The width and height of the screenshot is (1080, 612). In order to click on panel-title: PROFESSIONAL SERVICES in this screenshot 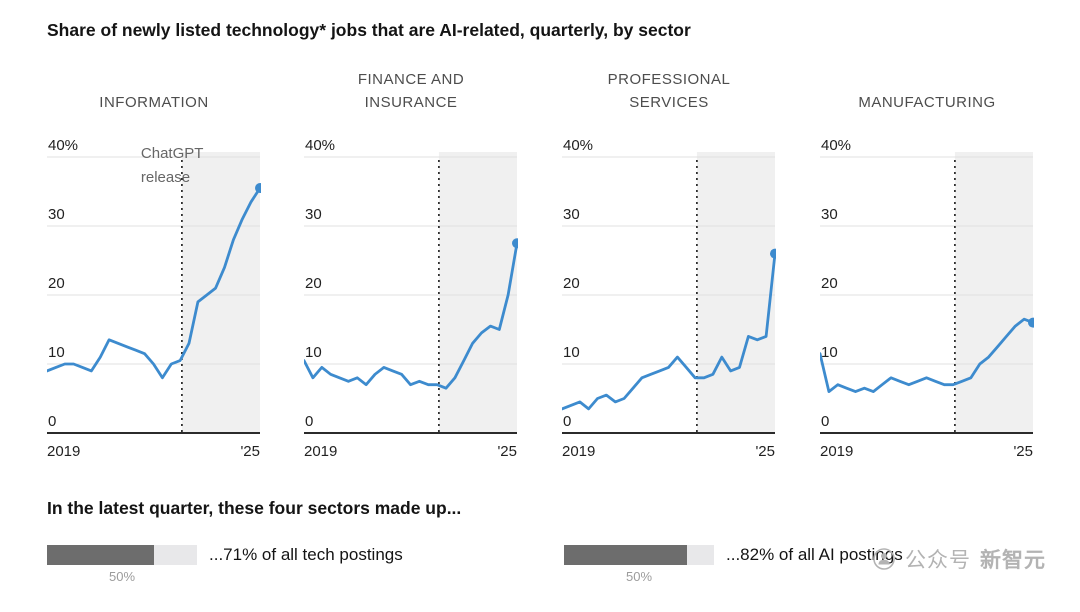, I will do `click(669, 91)`.